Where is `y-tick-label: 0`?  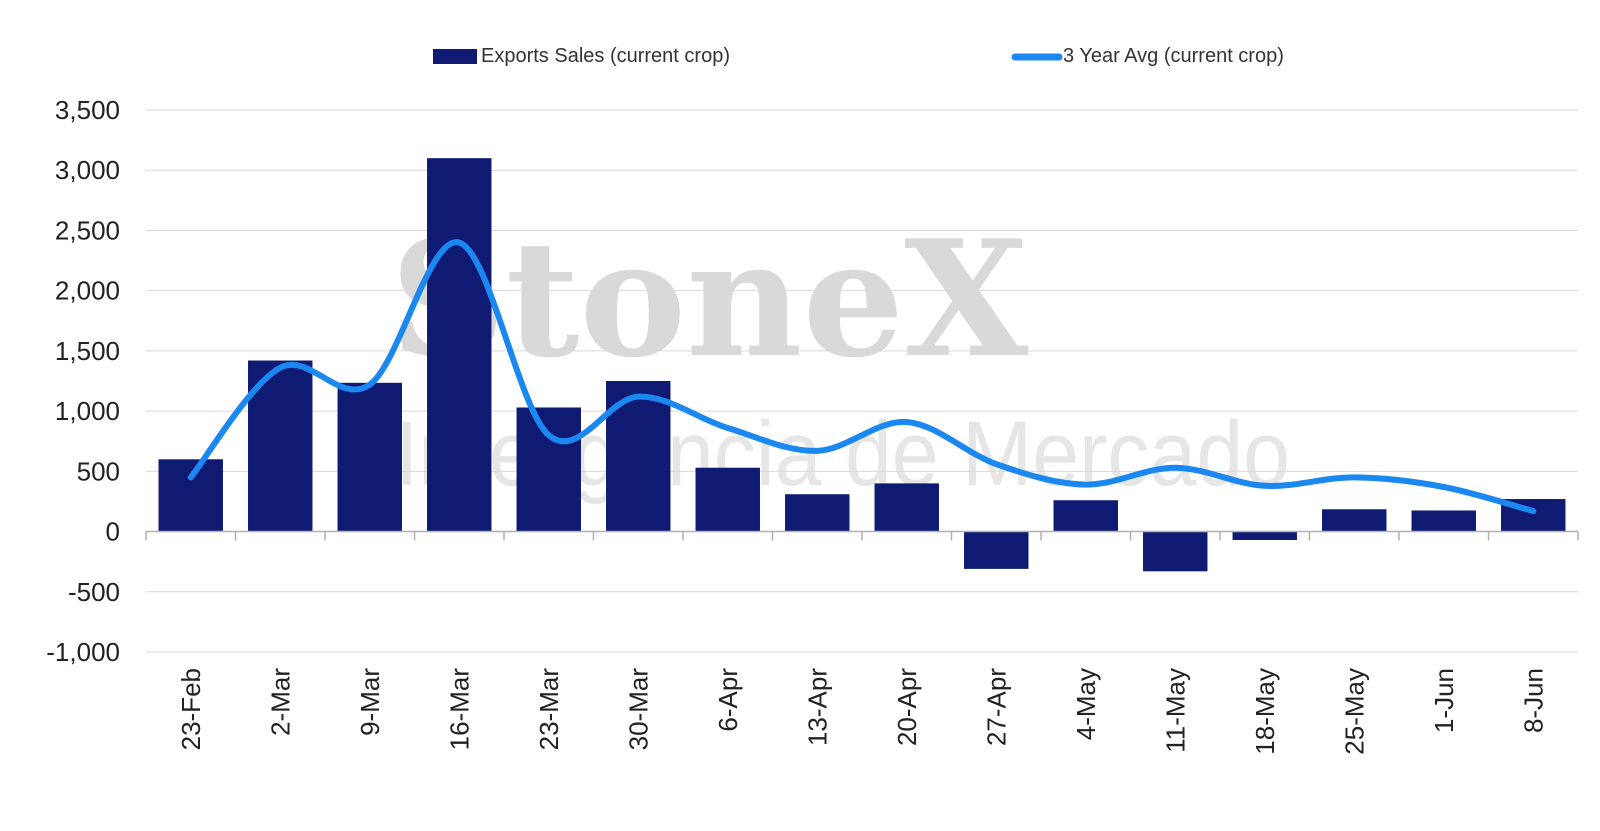
y-tick-label: 0 is located at coordinates (113, 532).